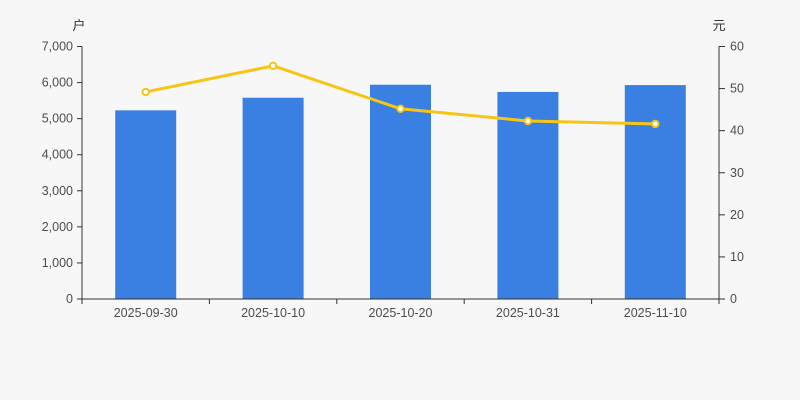  What do you see at coordinates (655, 313) in the screenshot?
I see `x-axis-category-label: 2025-11-10` at bounding box center [655, 313].